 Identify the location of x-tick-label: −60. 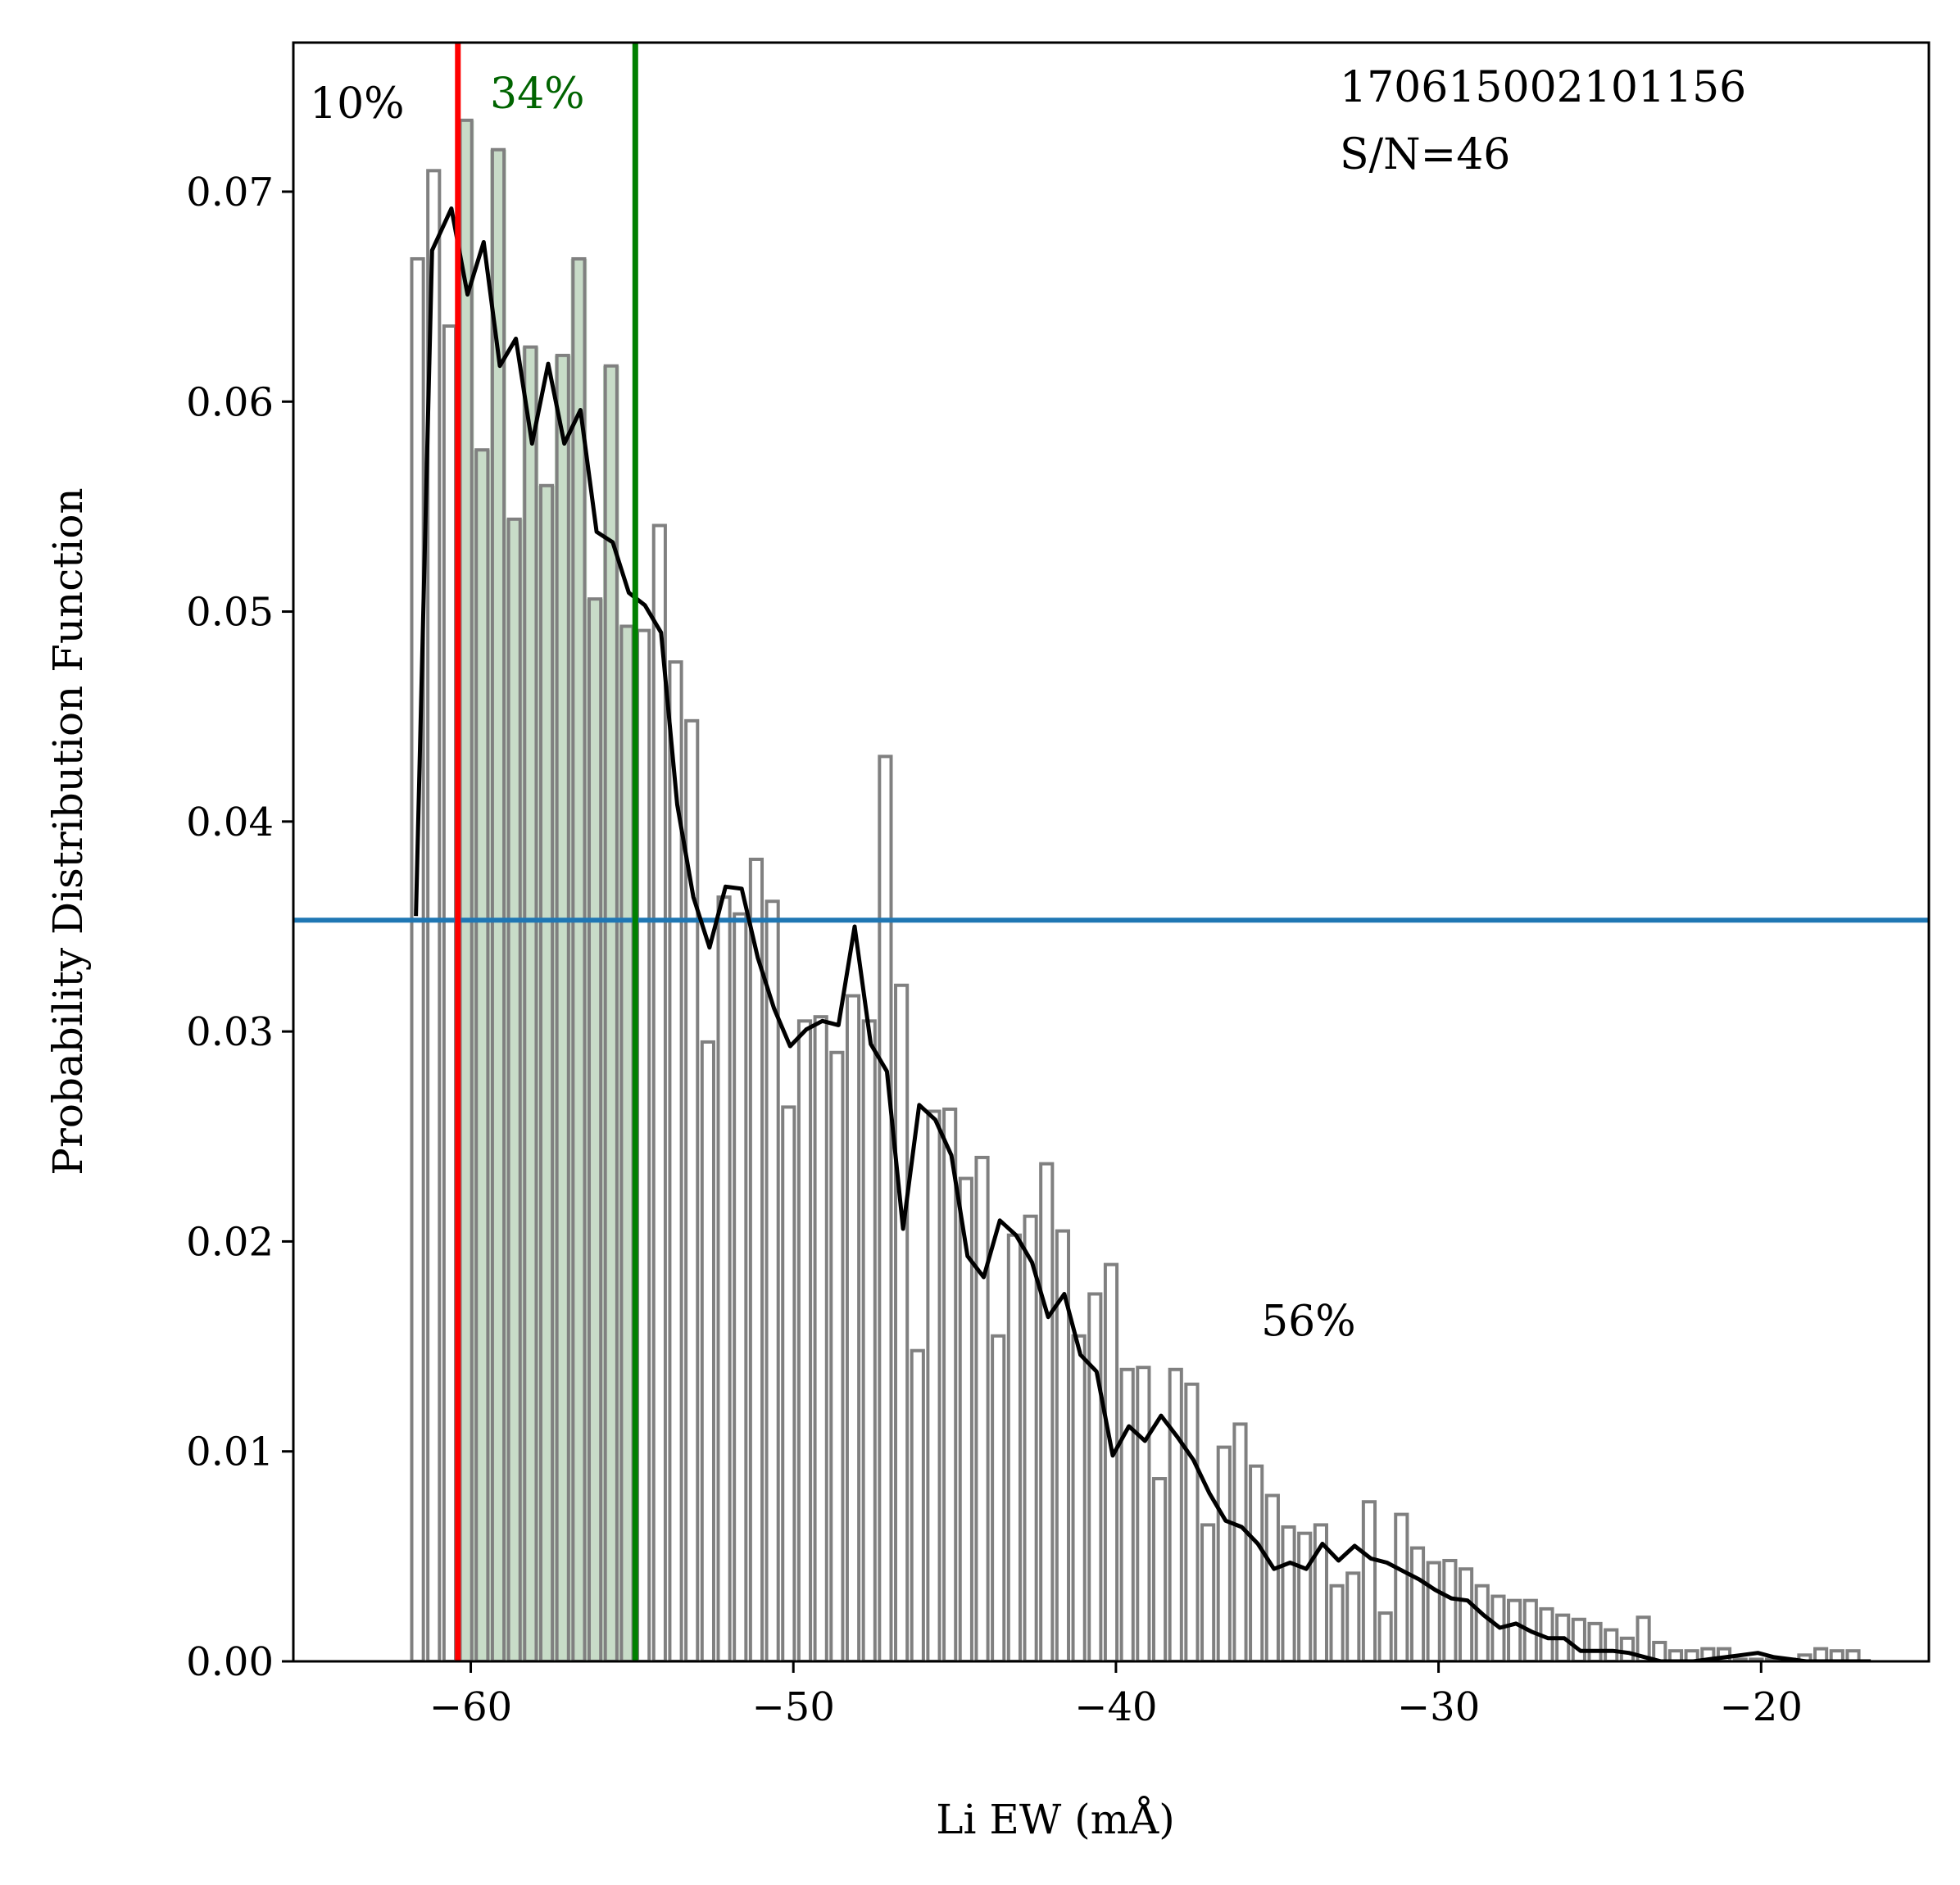
(470, 1707).